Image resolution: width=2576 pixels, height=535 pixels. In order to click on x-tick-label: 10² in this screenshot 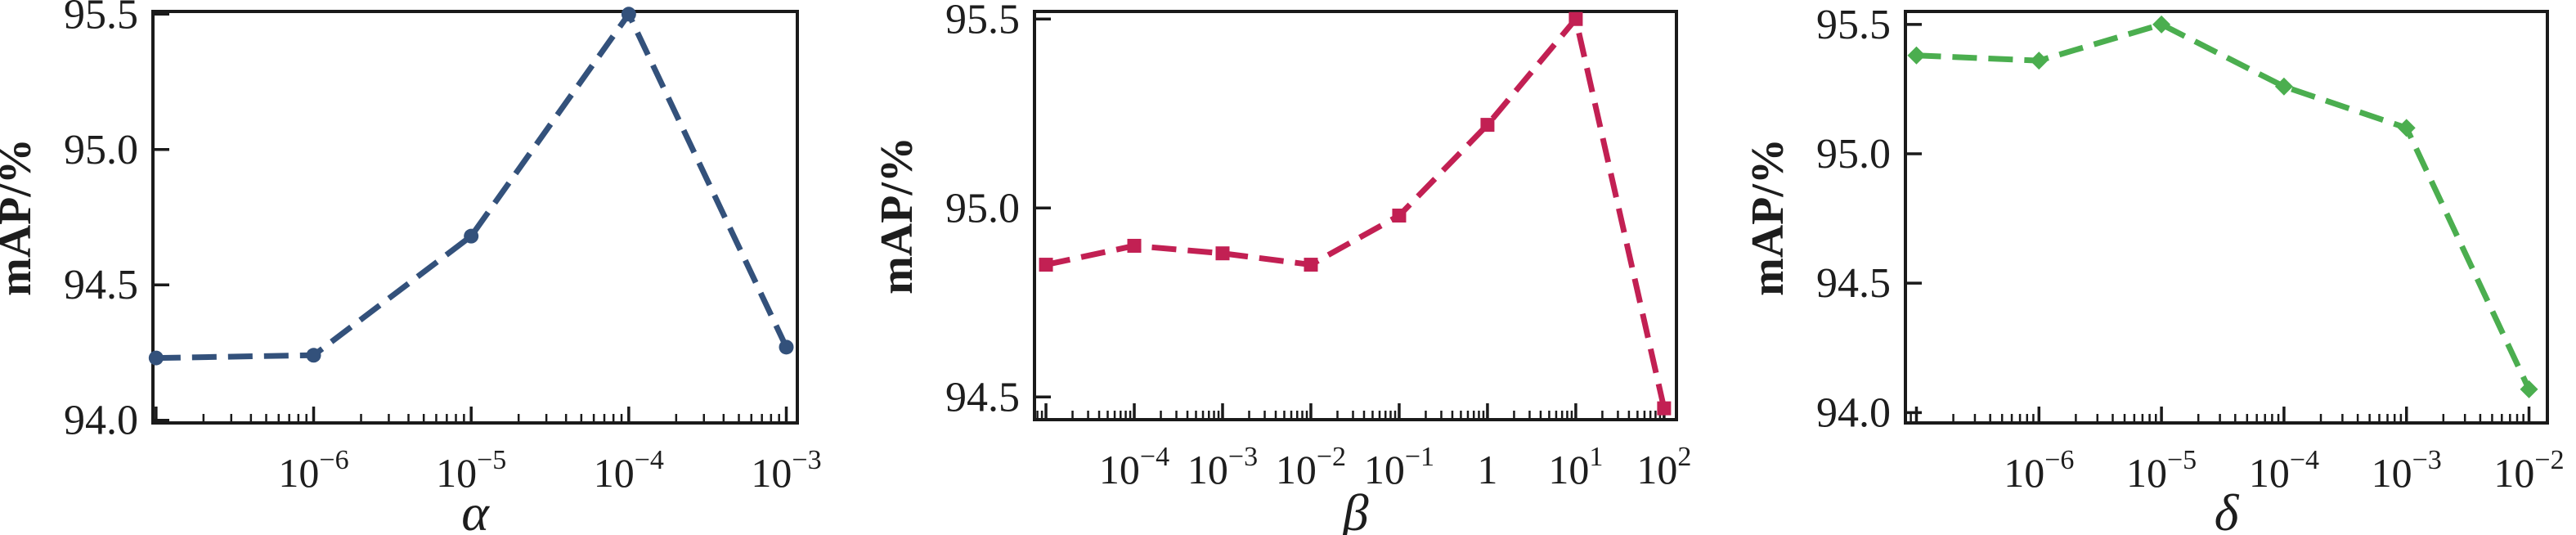, I will do `click(1664, 467)`.